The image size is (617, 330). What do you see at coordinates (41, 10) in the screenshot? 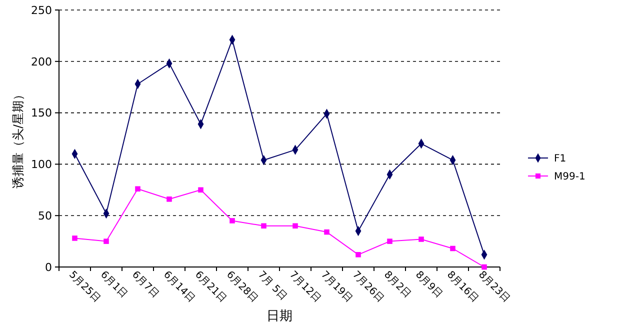
I see `y-tick-label: 250` at bounding box center [41, 10].